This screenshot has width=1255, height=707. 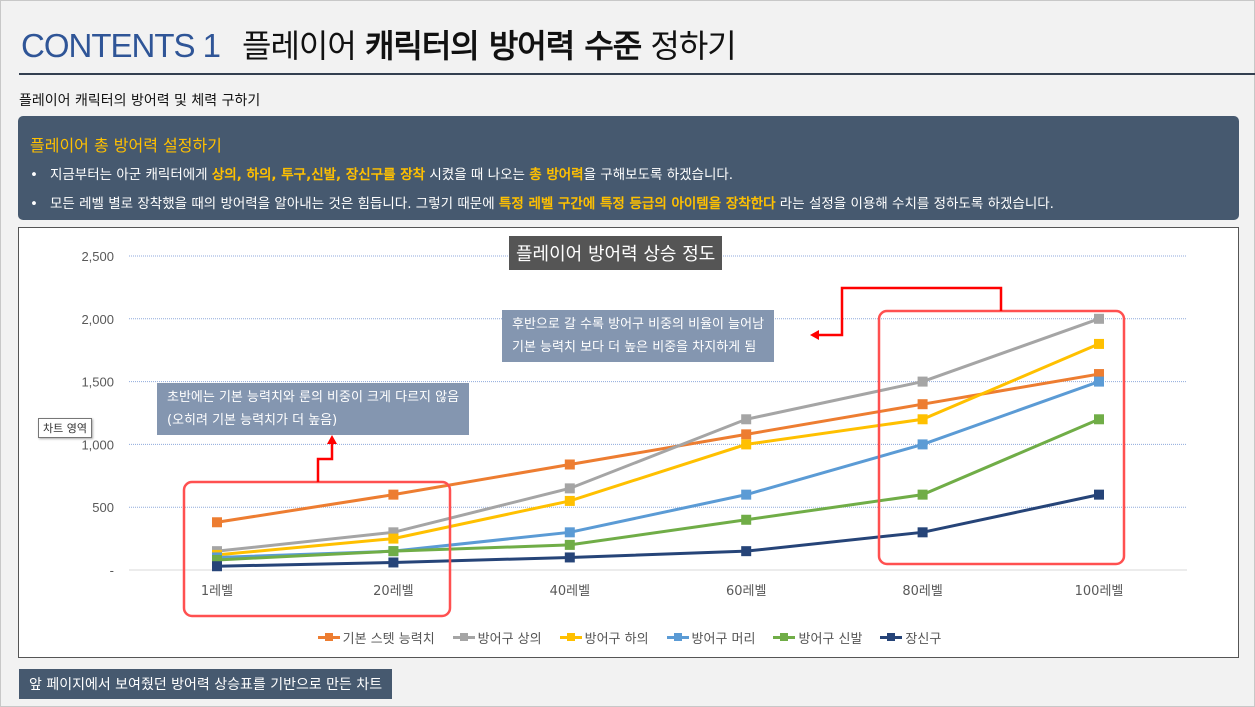 I want to click on bullet-text: 을 구해보도록 하겠습니다., so click(x=658, y=175).